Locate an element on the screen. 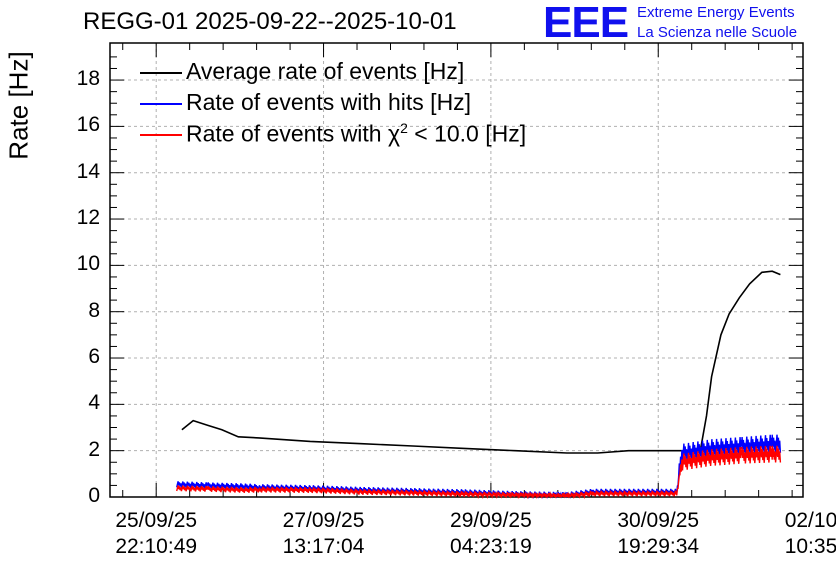 The width and height of the screenshot is (836, 572). x-tick-time: 04:23:19 is located at coordinates (491, 546).